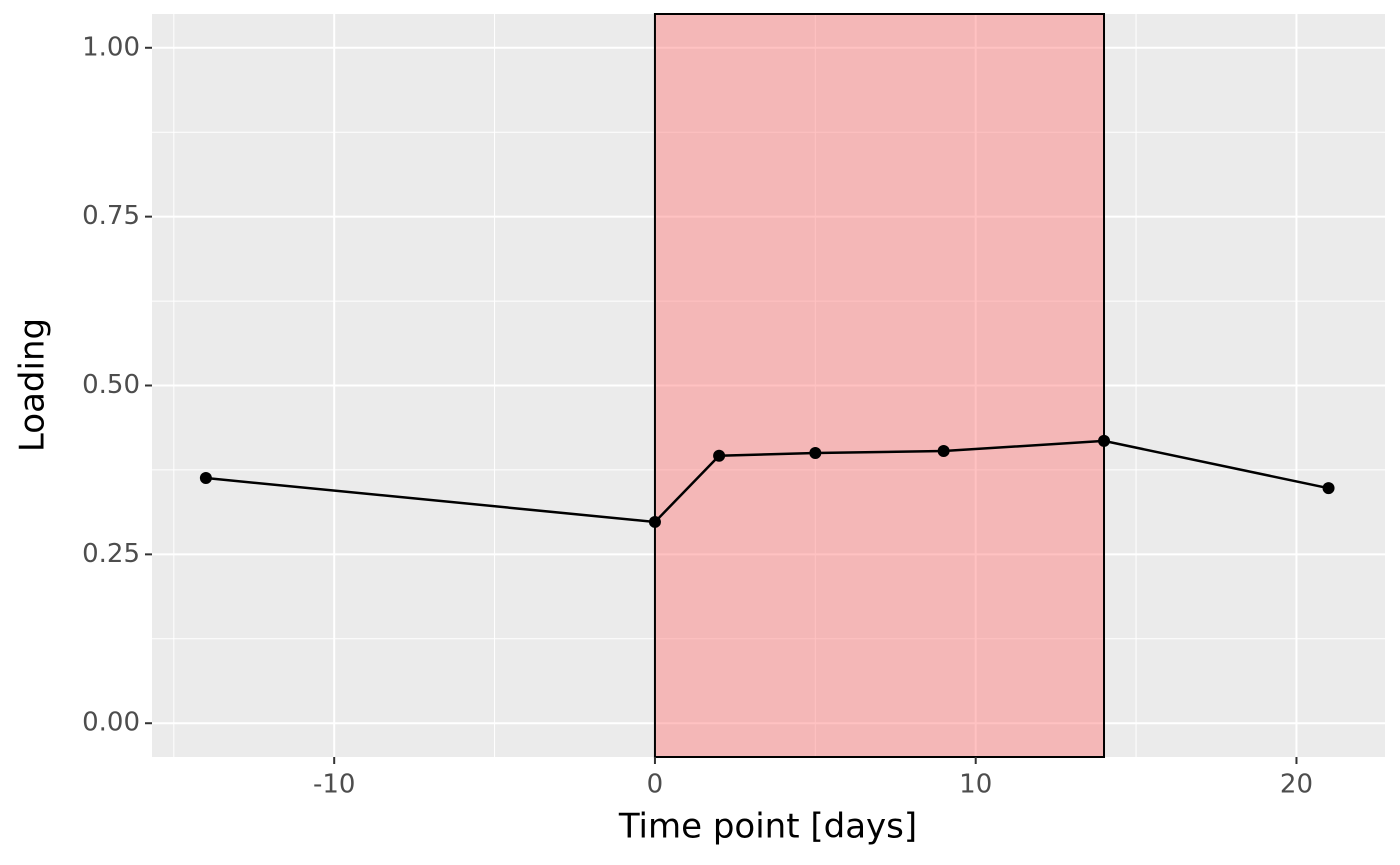  What do you see at coordinates (111, 554) in the screenshot?
I see `y-tick-label: 0.25` at bounding box center [111, 554].